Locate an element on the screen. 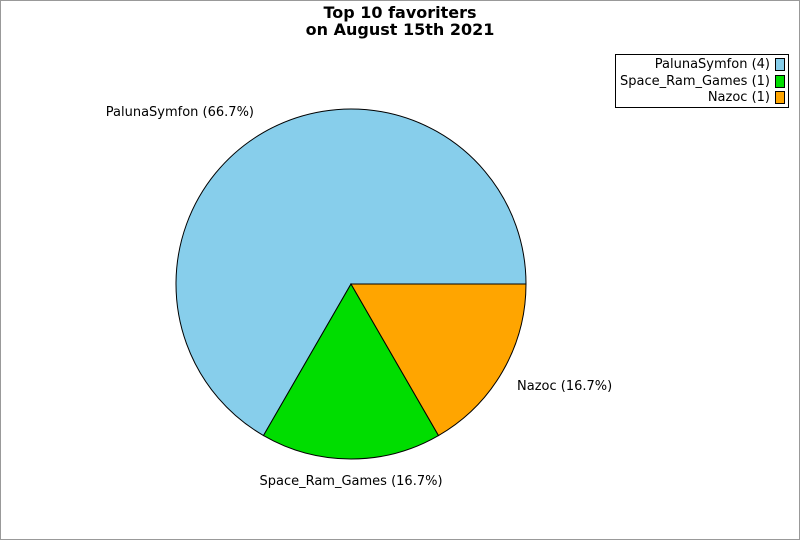  legend-item-palunasymfon: PalunaSymfon (4) is located at coordinates (701, 64).